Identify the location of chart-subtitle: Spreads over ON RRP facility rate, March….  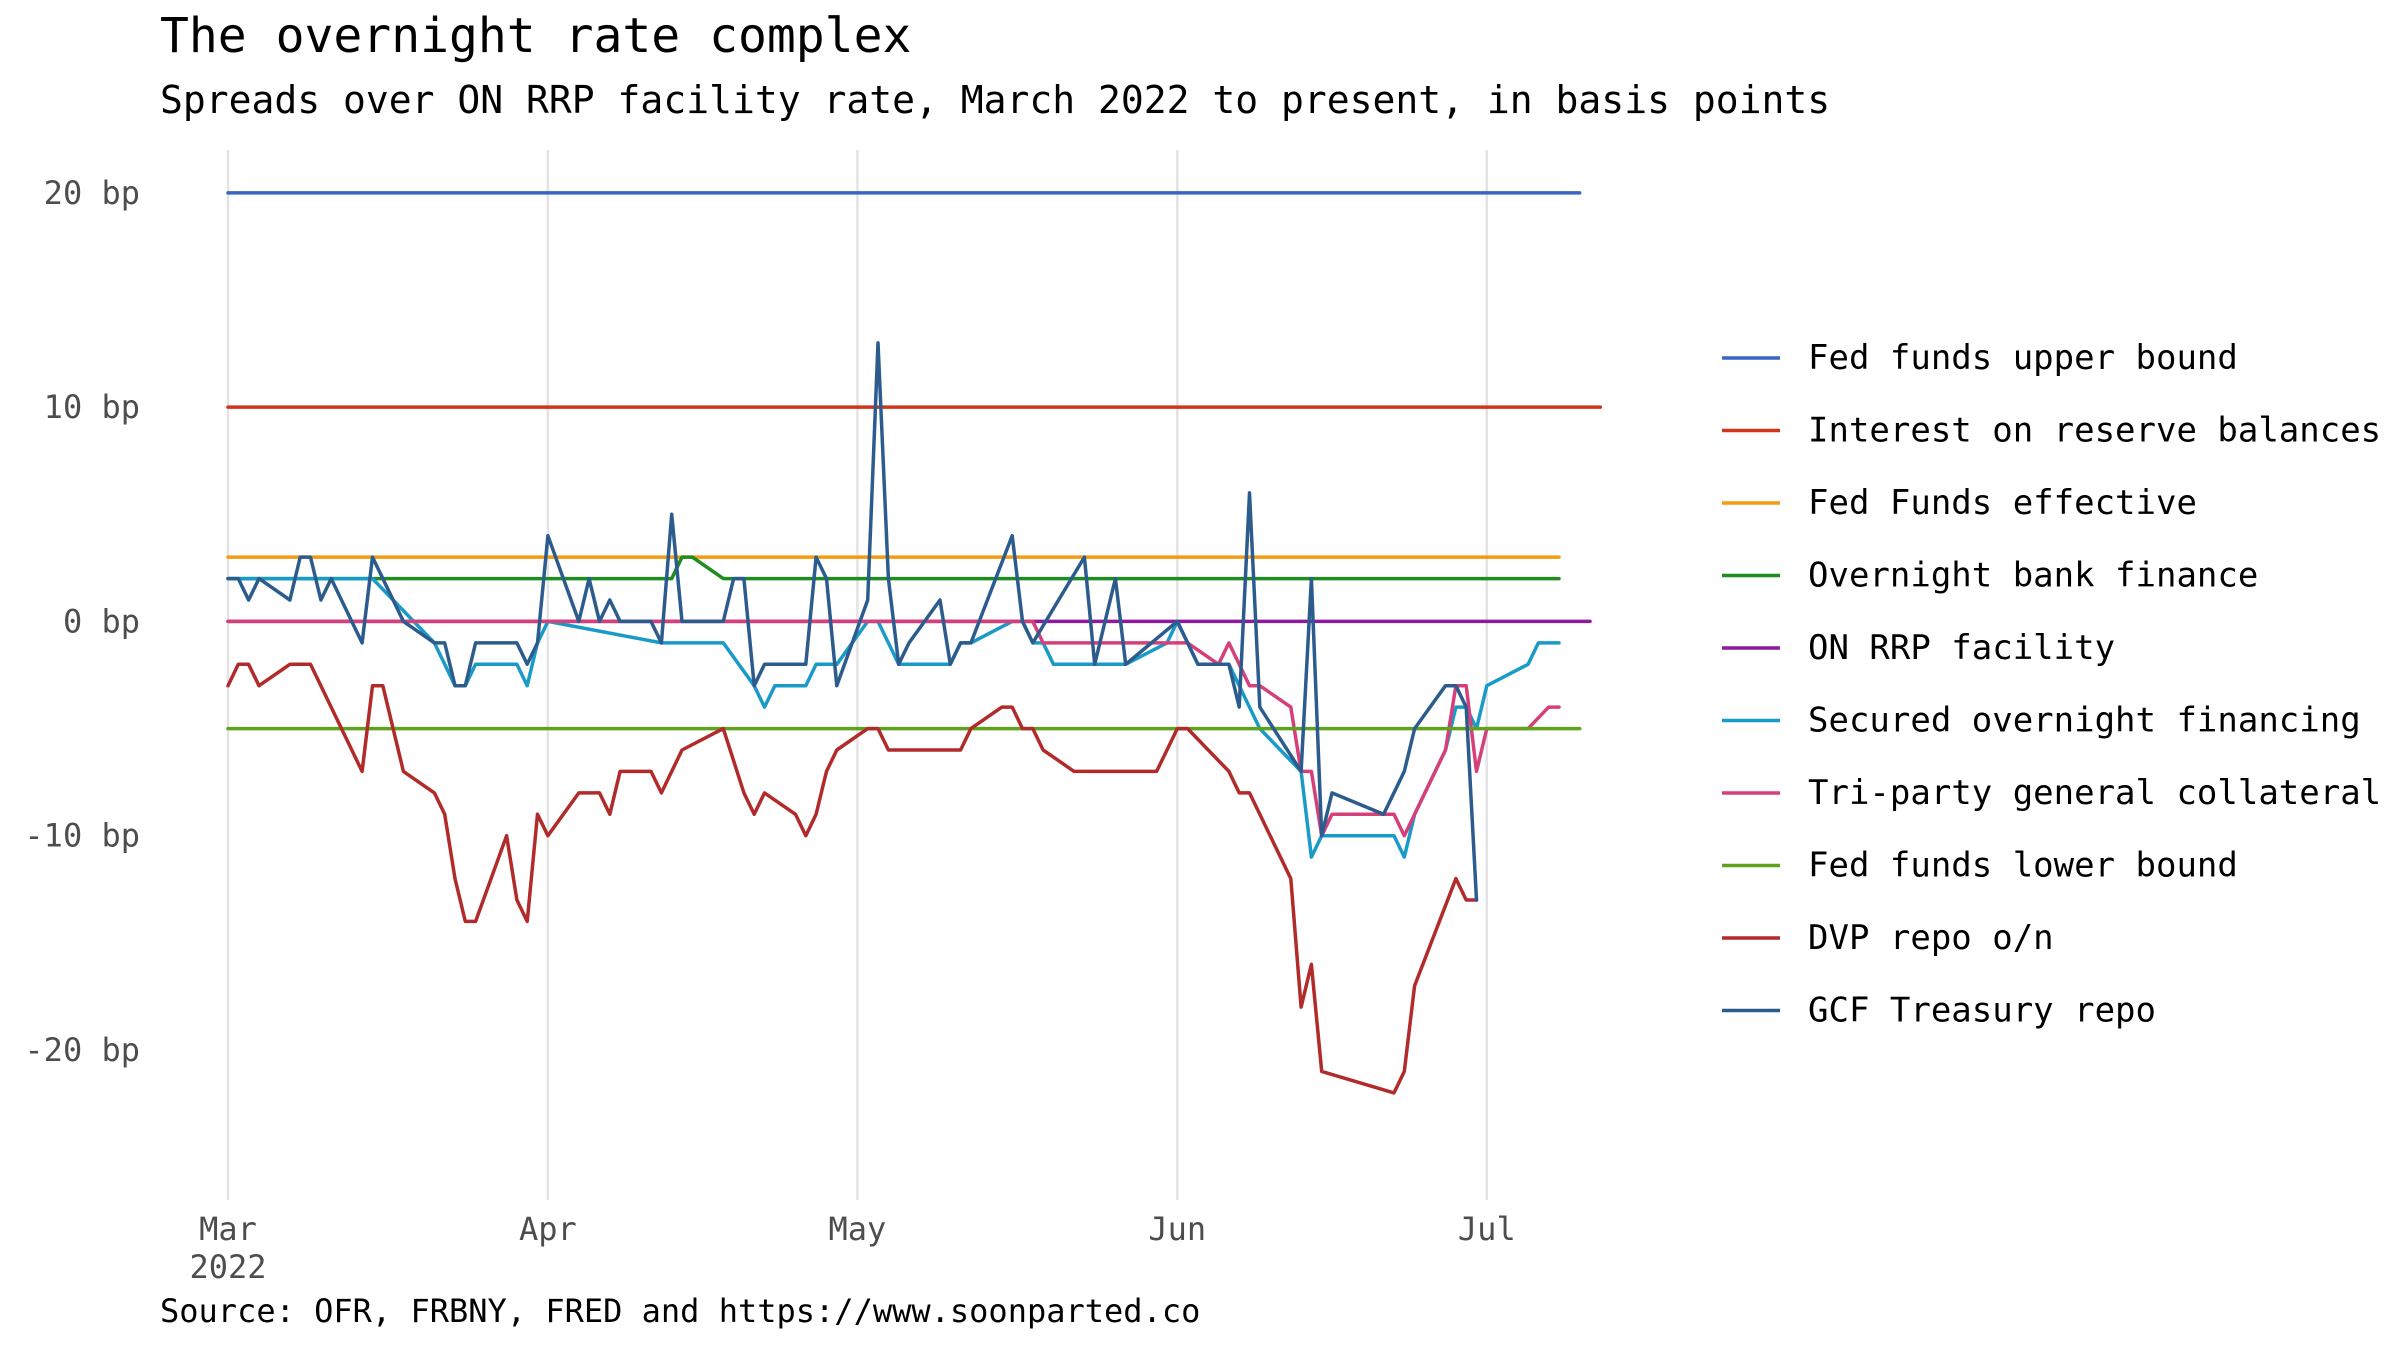
(995, 100).